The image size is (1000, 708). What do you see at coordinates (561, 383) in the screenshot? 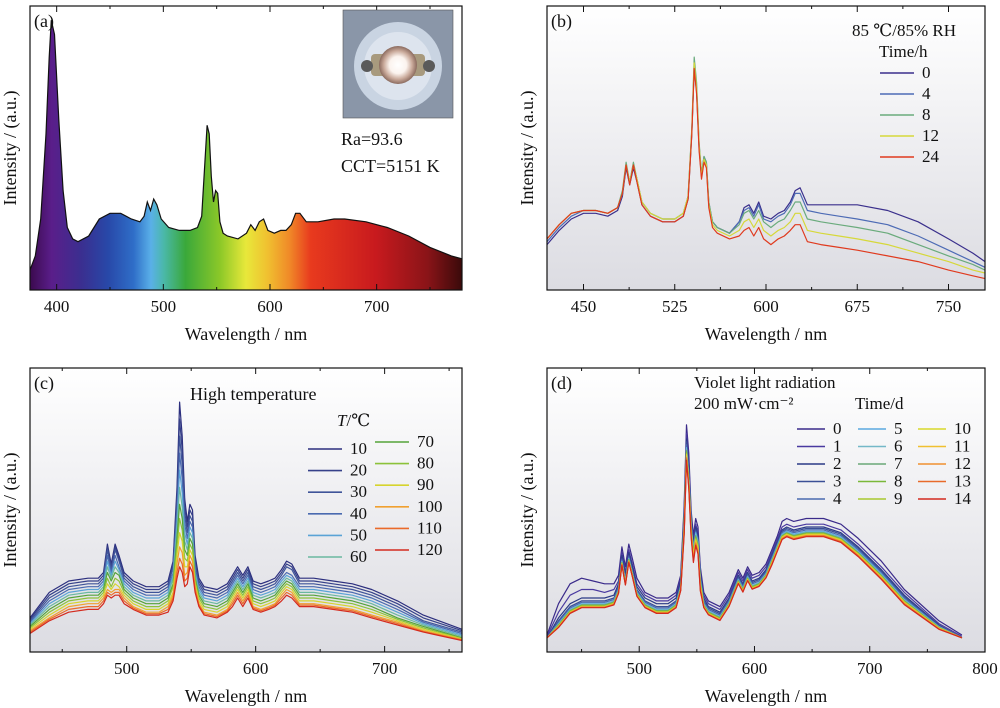
I see `panel-label: (d)` at bounding box center [561, 383].